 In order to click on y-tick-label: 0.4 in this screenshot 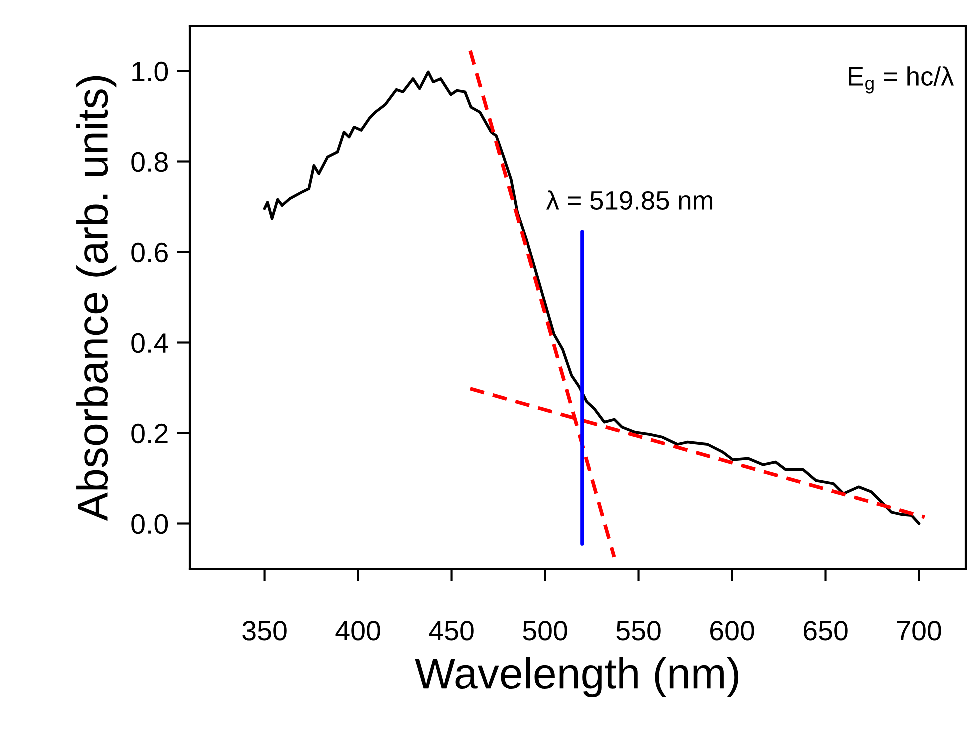, I will do `click(150, 343)`.